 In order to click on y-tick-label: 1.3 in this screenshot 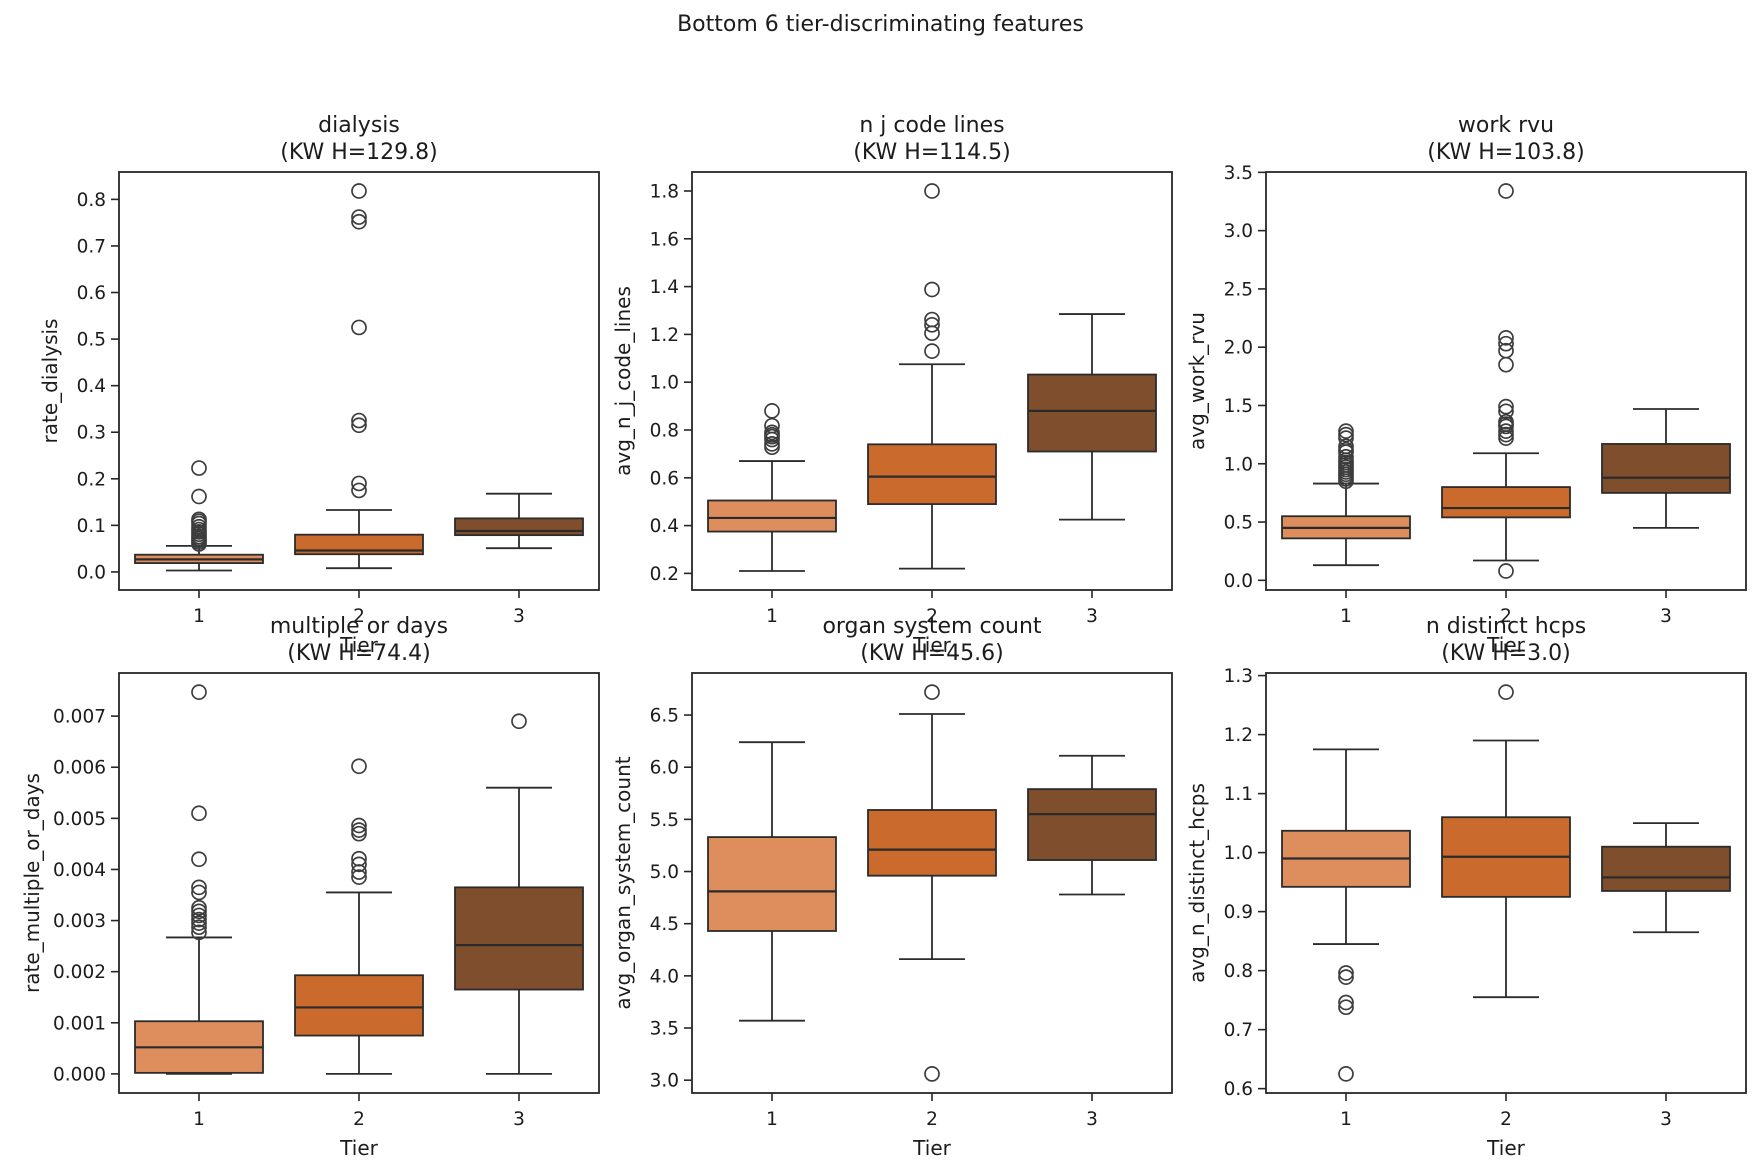, I will do `click(1238, 676)`.